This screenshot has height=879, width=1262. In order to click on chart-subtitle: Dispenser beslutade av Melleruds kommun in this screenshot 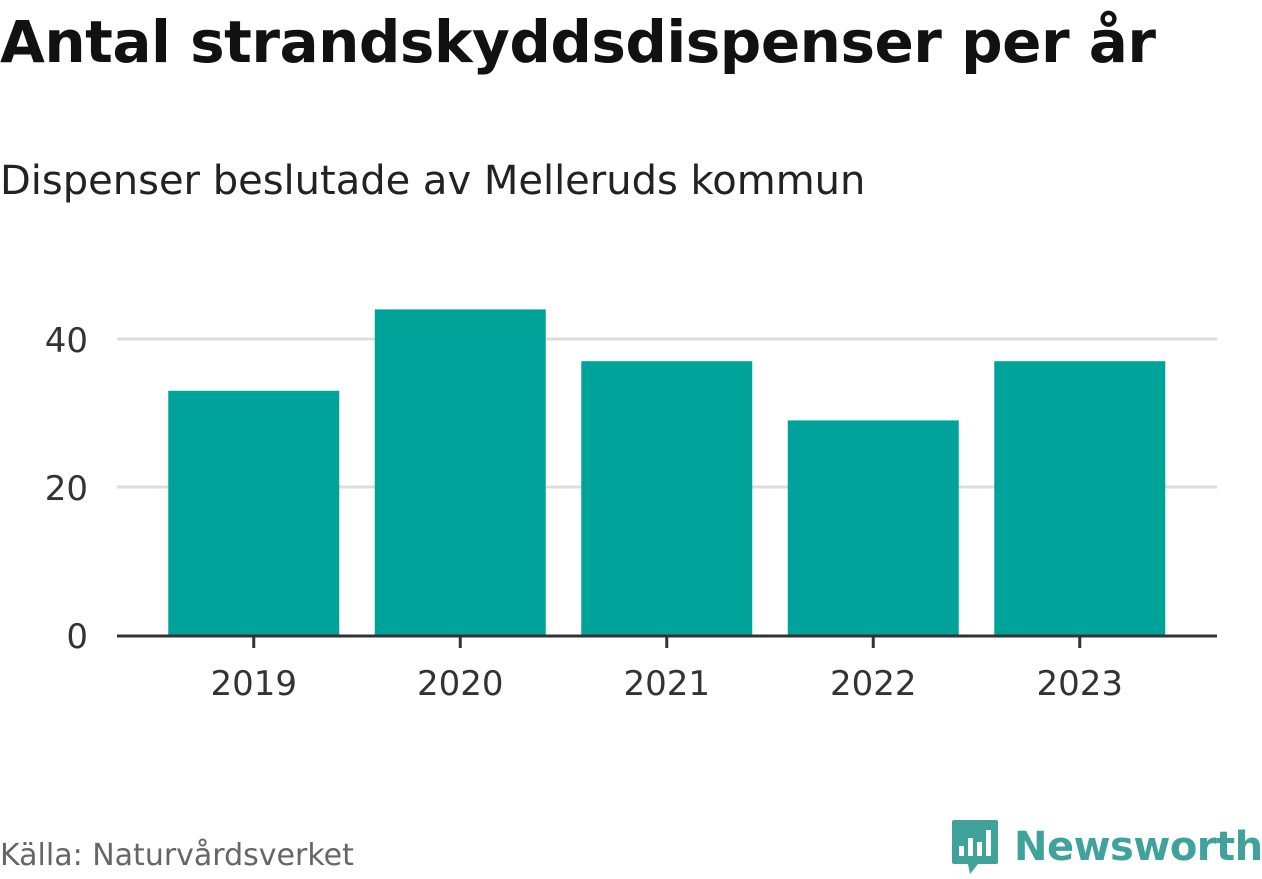, I will do `click(433, 181)`.